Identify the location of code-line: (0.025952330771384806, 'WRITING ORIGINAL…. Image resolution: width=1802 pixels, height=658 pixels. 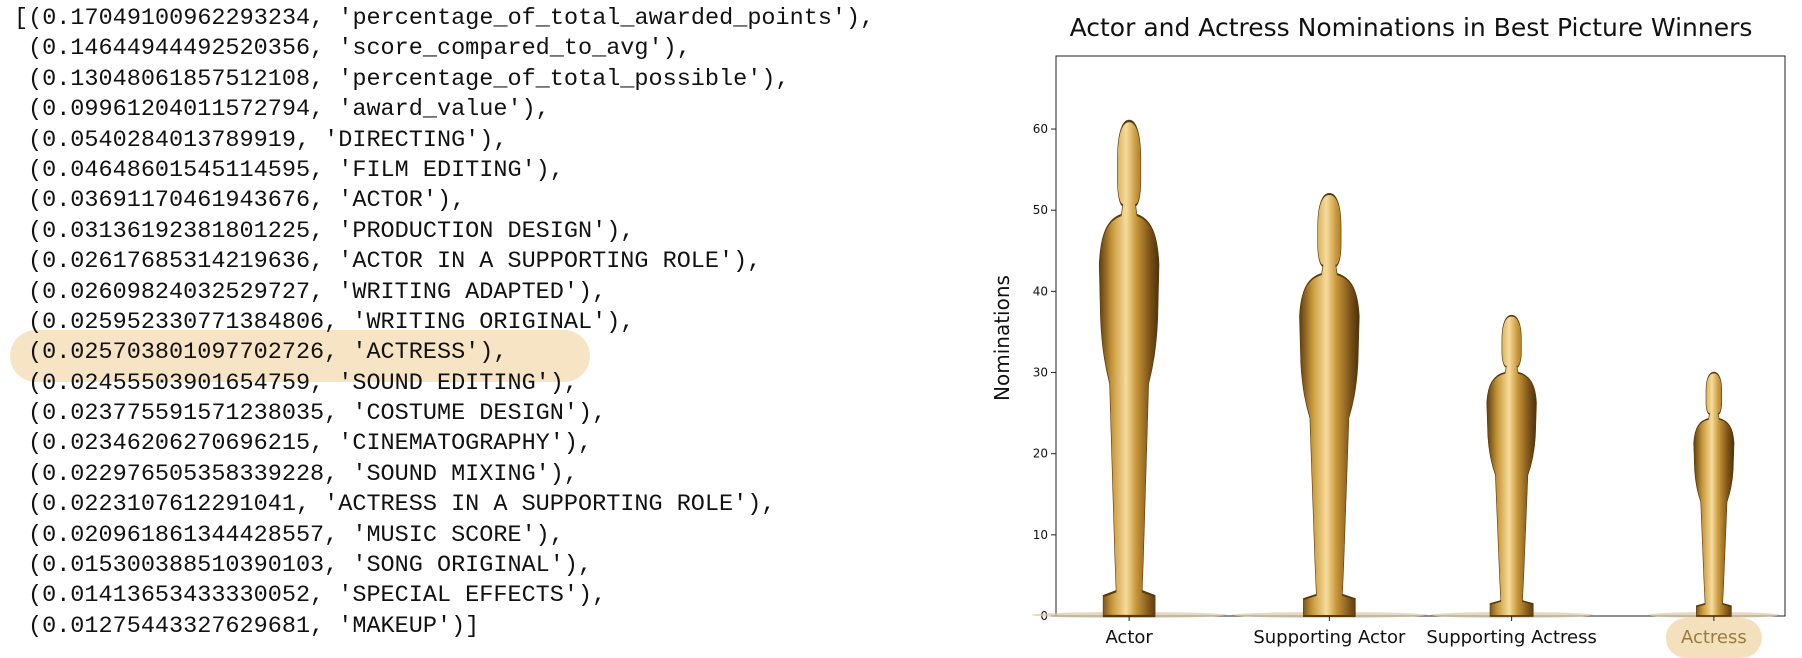
(331, 322).